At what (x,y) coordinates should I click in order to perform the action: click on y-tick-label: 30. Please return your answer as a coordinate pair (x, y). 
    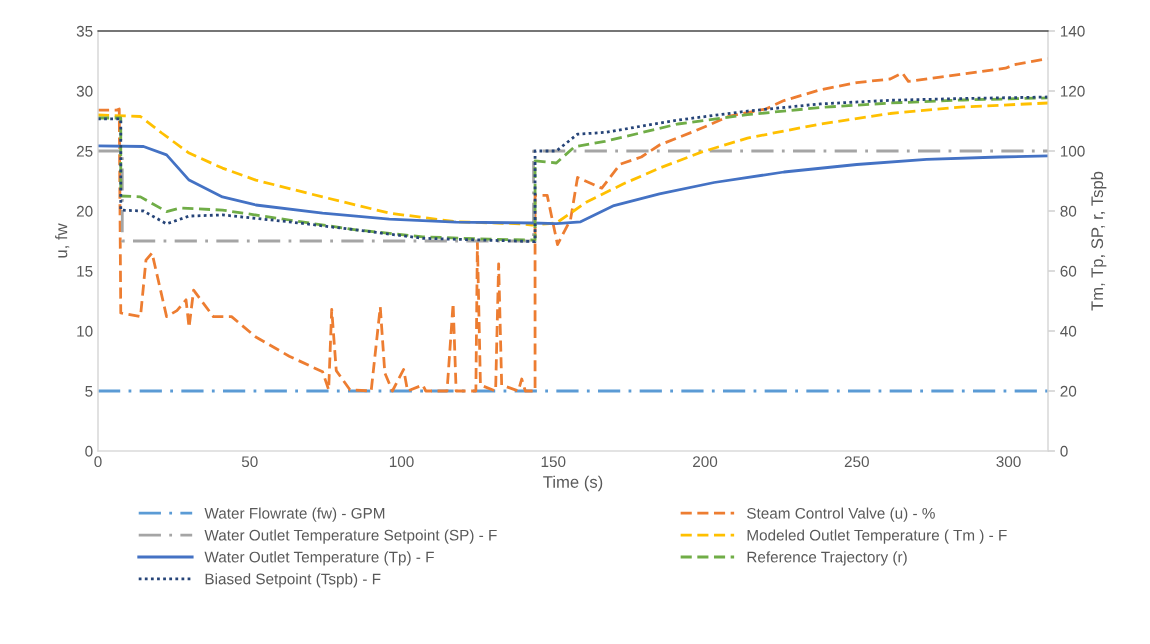
    Looking at the image, I should click on (84, 91).